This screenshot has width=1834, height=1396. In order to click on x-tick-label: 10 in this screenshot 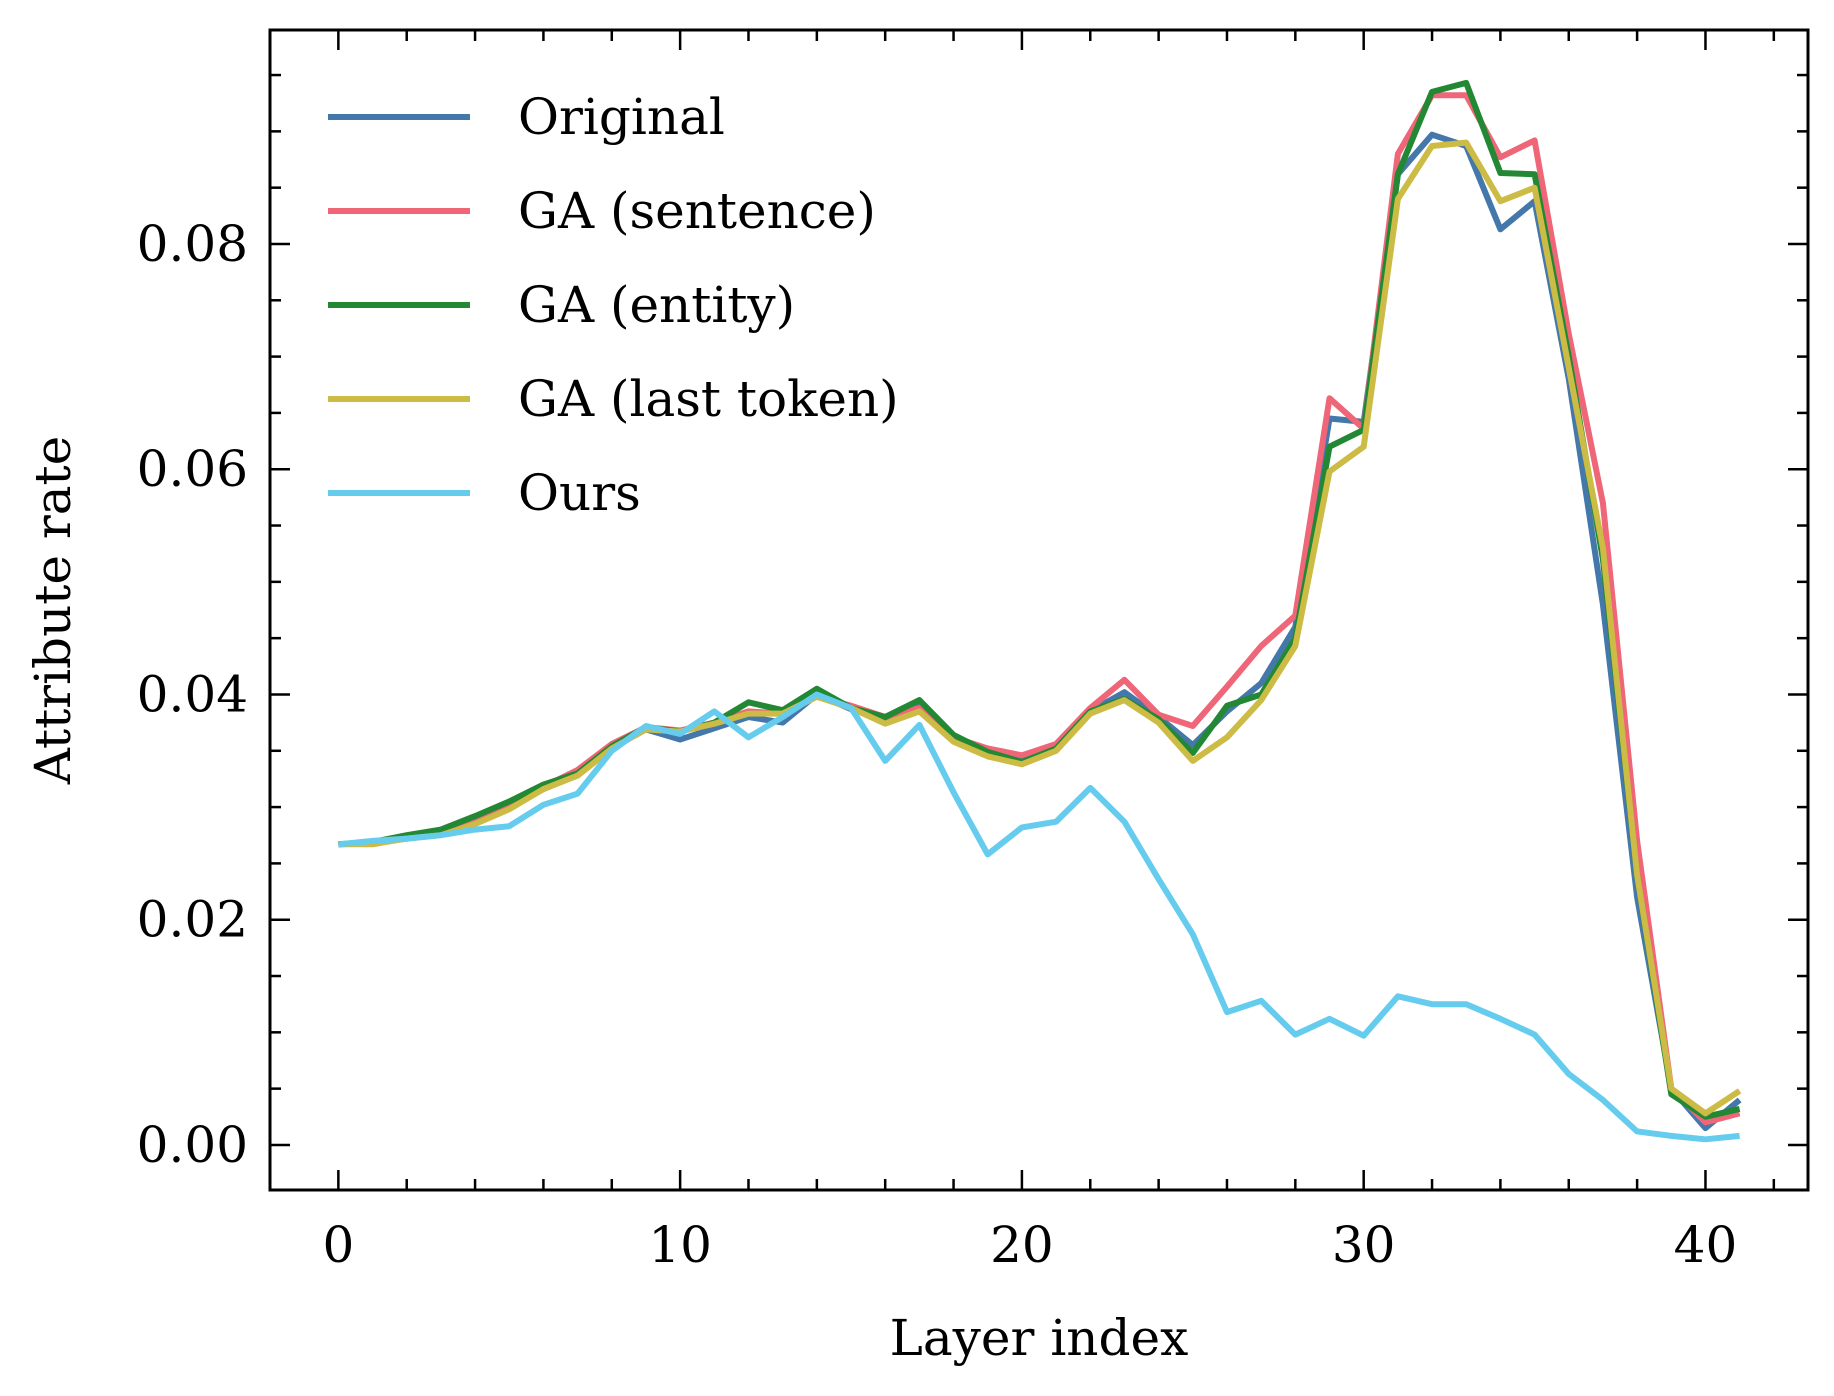, I will do `click(680, 1245)`.